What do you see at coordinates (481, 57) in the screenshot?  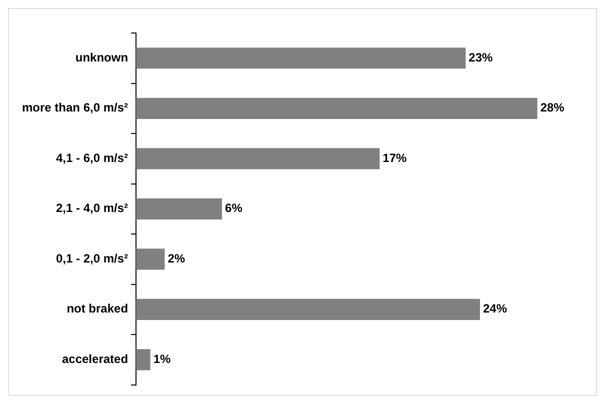 I see `data-label: 23%` at bounding box center [481, 57].